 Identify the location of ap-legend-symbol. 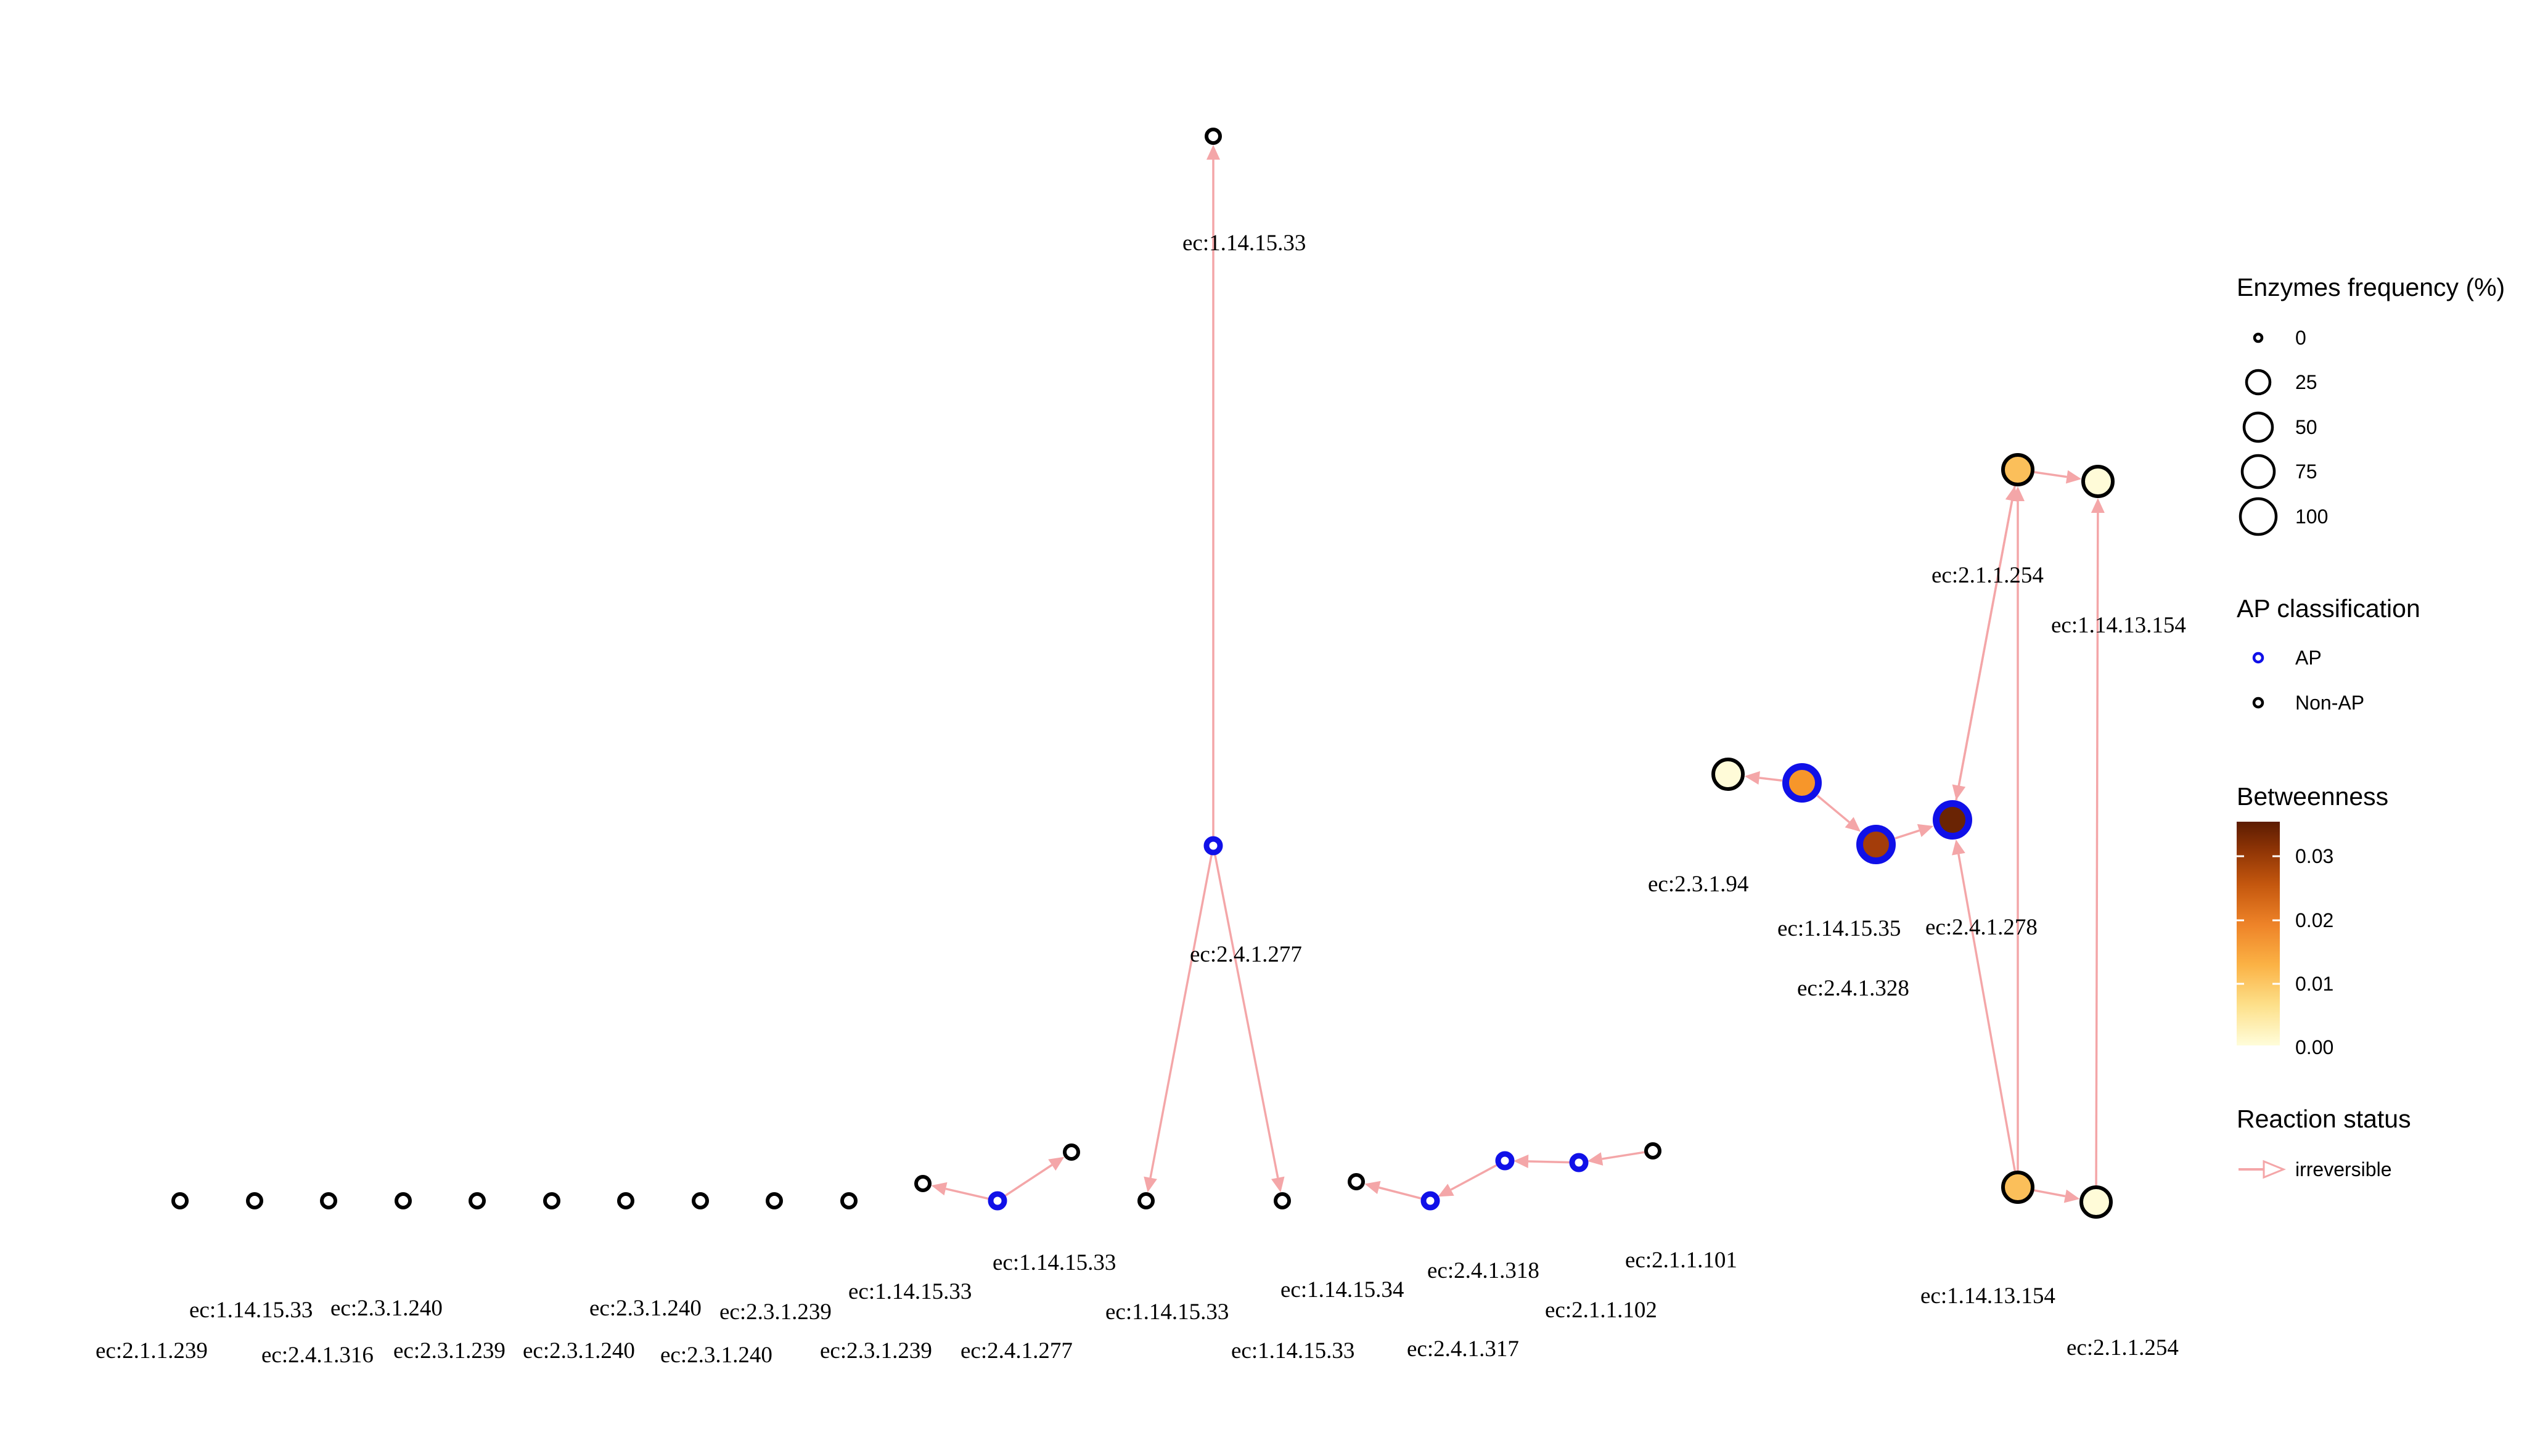
(2258, 658).